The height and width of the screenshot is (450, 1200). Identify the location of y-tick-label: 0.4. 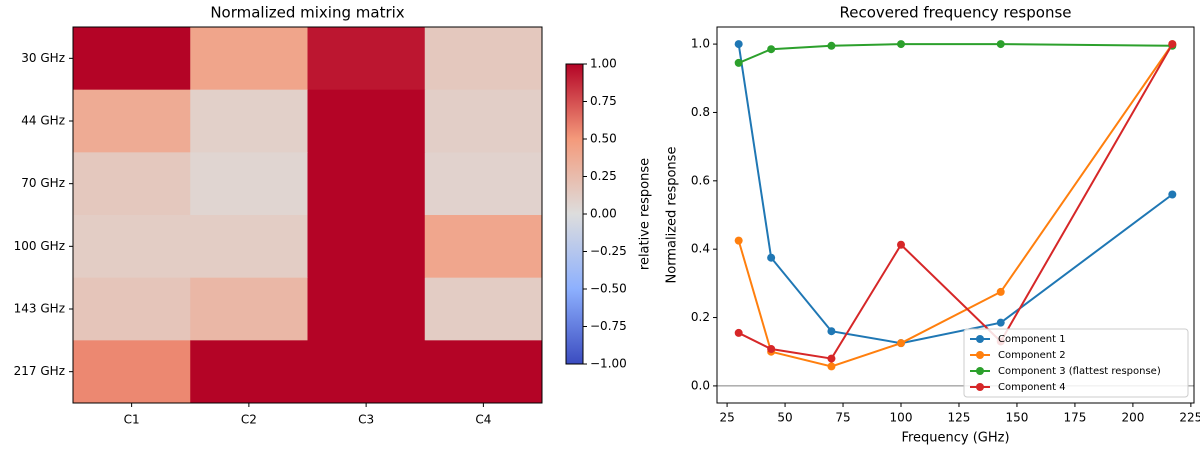
(700, 249).